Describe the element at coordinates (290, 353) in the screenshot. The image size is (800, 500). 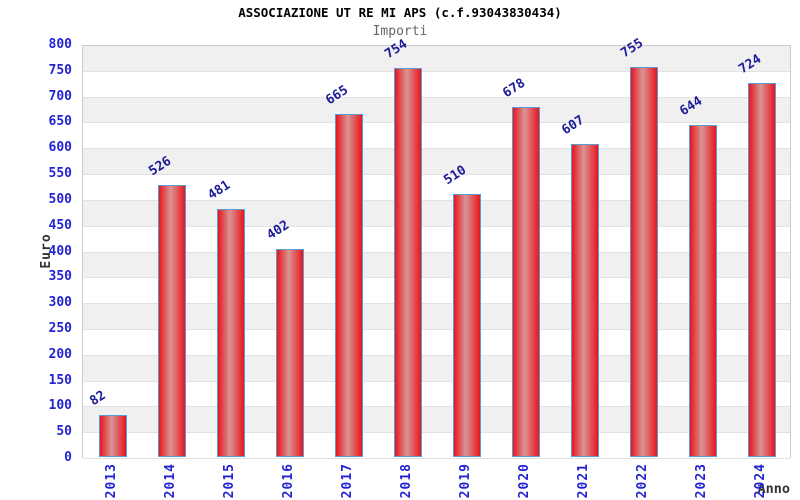
I see `bar-2016` at that location.